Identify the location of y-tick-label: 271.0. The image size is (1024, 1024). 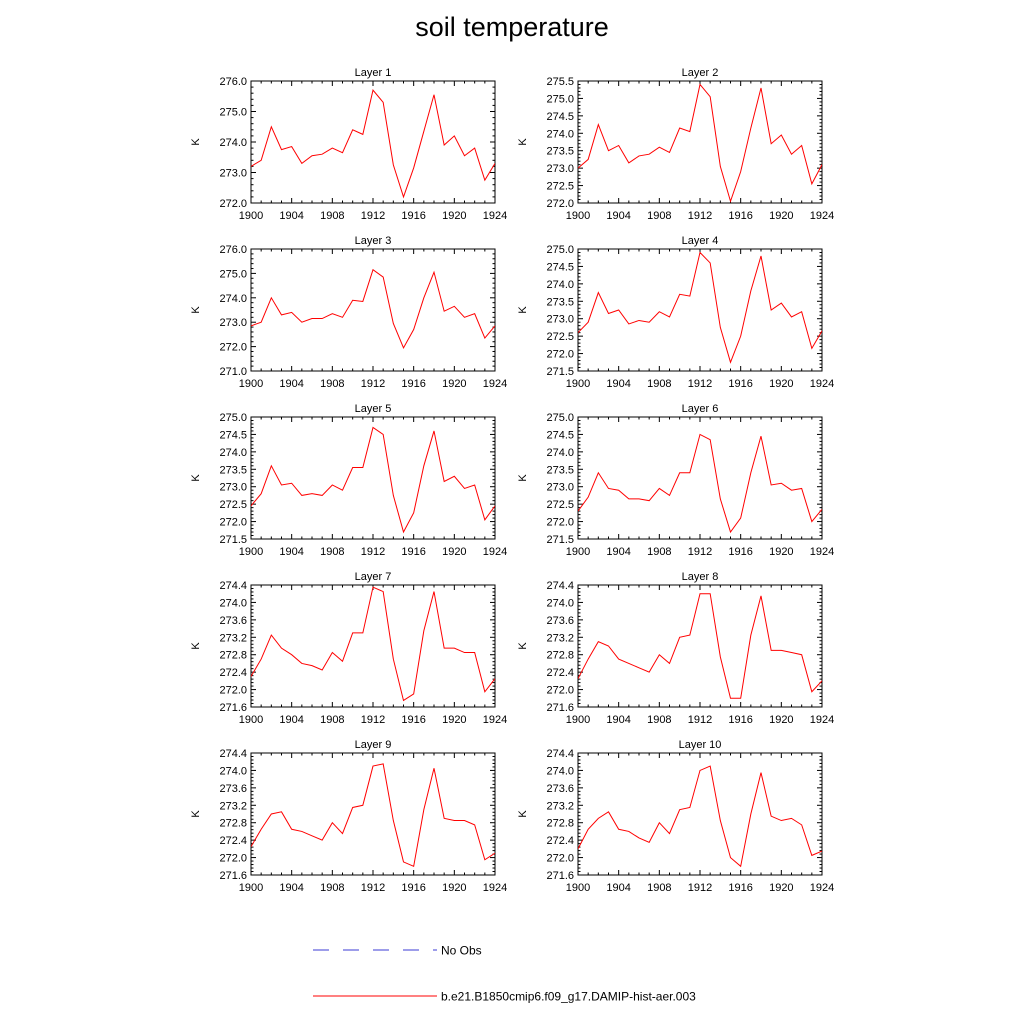
(233, 372).